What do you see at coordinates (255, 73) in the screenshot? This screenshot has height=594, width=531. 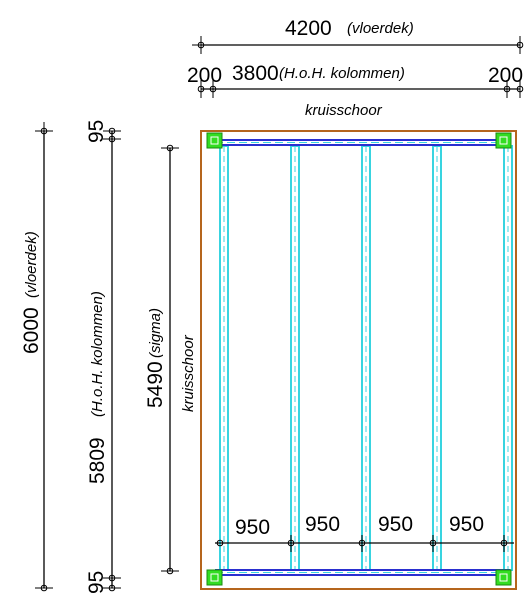 I see `span-value: 3800` at bounding box center [255, 73].